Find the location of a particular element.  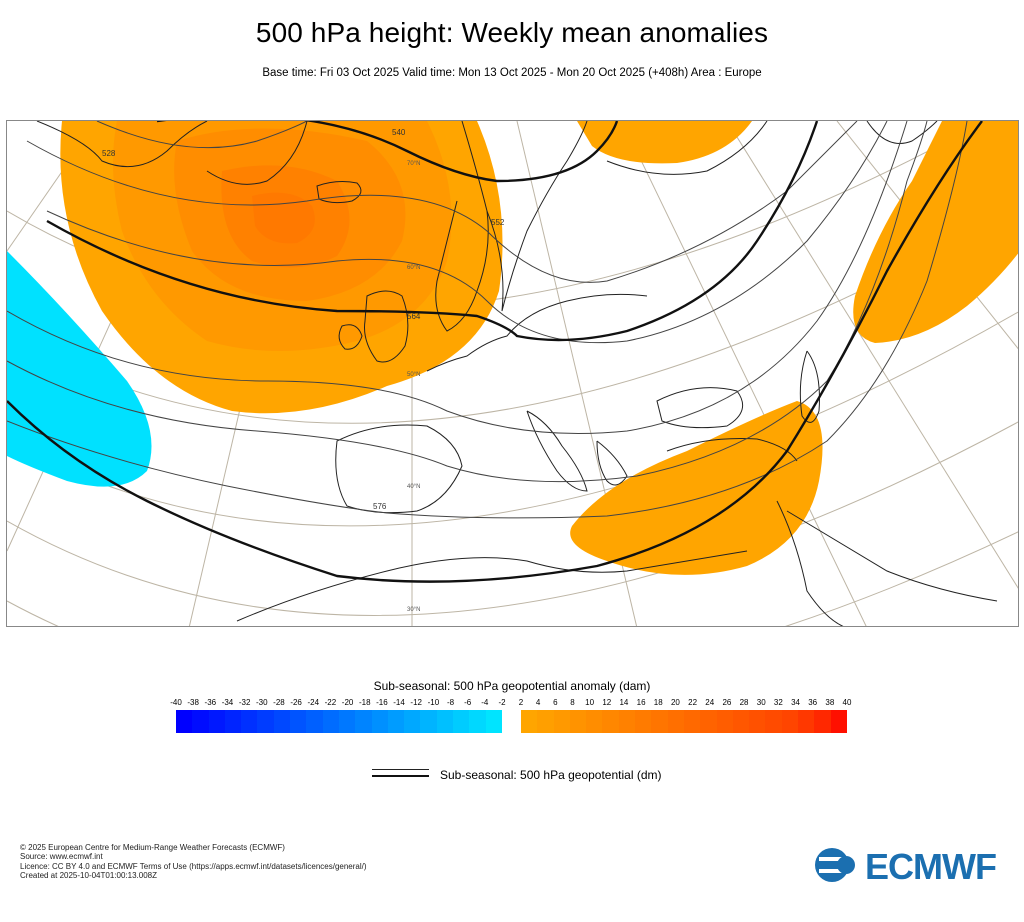

colorbar-tick-label: -26 is located at coordinates (296, 702).